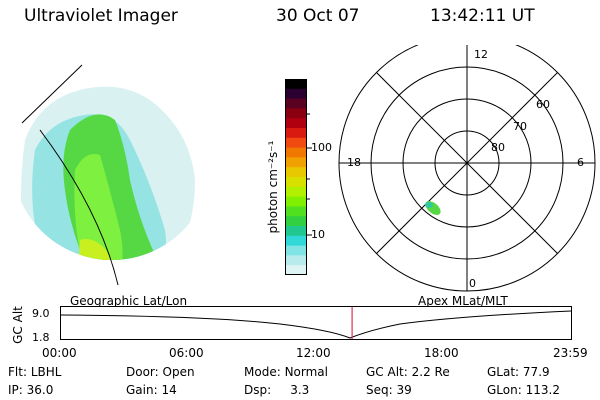  I want to click on status-glon: GLon: 113.2, so click(523, 390).